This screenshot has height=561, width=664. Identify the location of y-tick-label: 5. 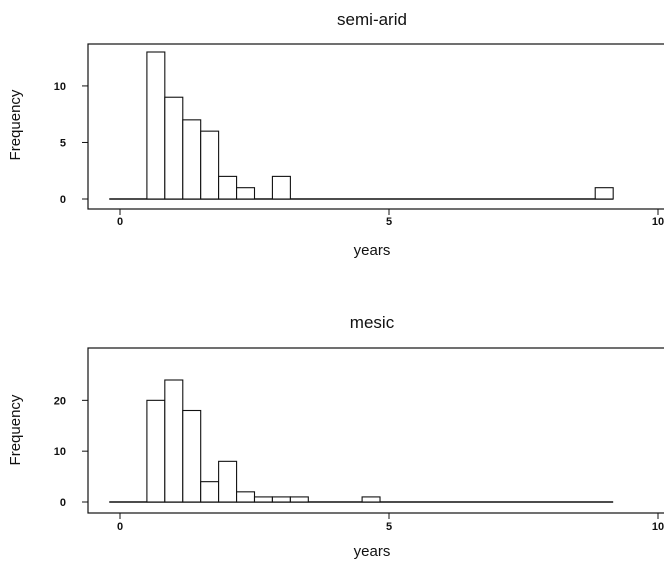
(63, 143).